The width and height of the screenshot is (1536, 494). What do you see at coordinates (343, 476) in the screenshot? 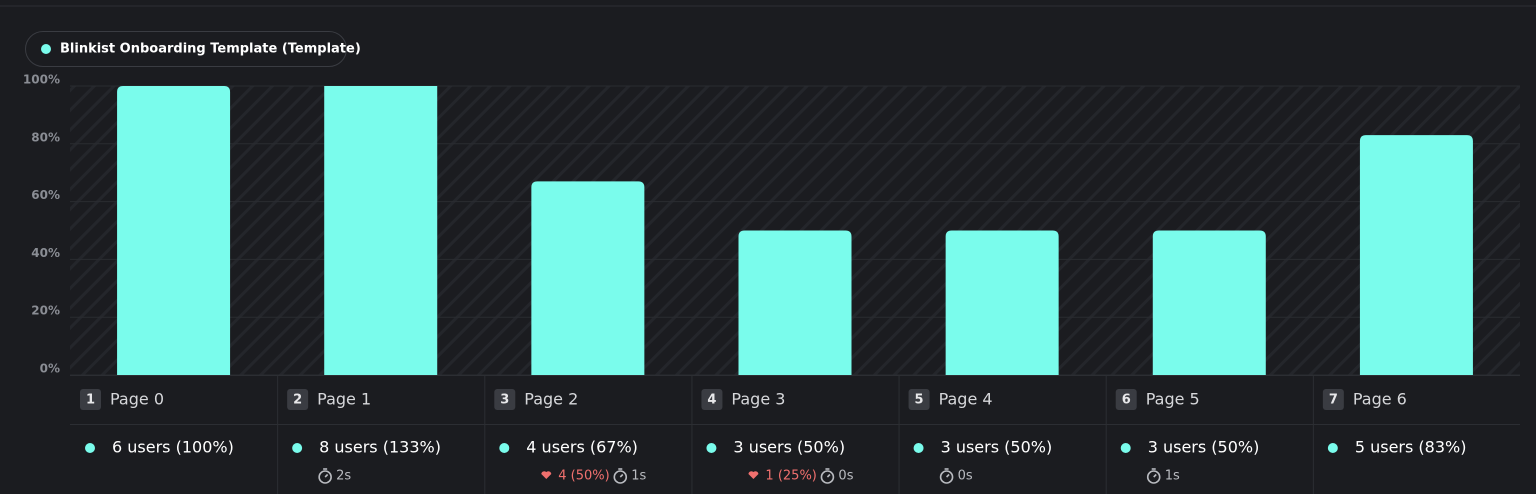
I see `time-label: 2s` at bounding box center [343, 476].